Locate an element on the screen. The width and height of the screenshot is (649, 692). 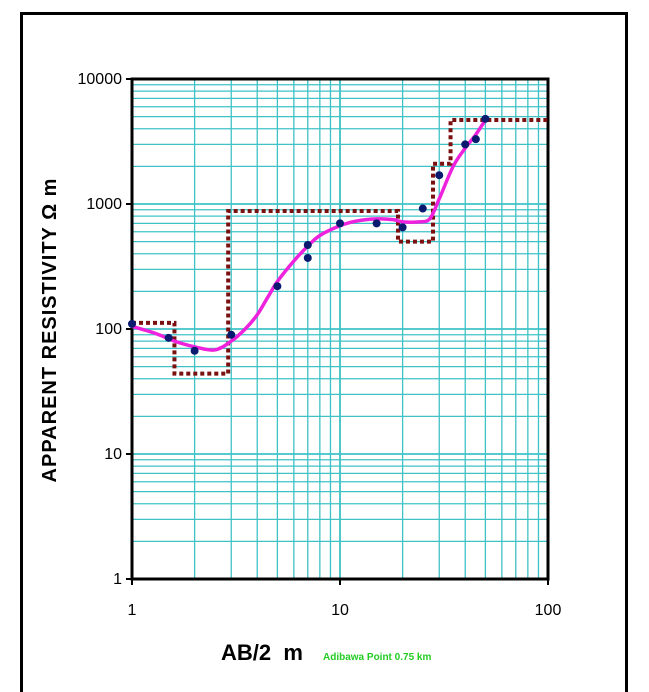
x-tick-label: 100 is located at coordinates (548, 610).